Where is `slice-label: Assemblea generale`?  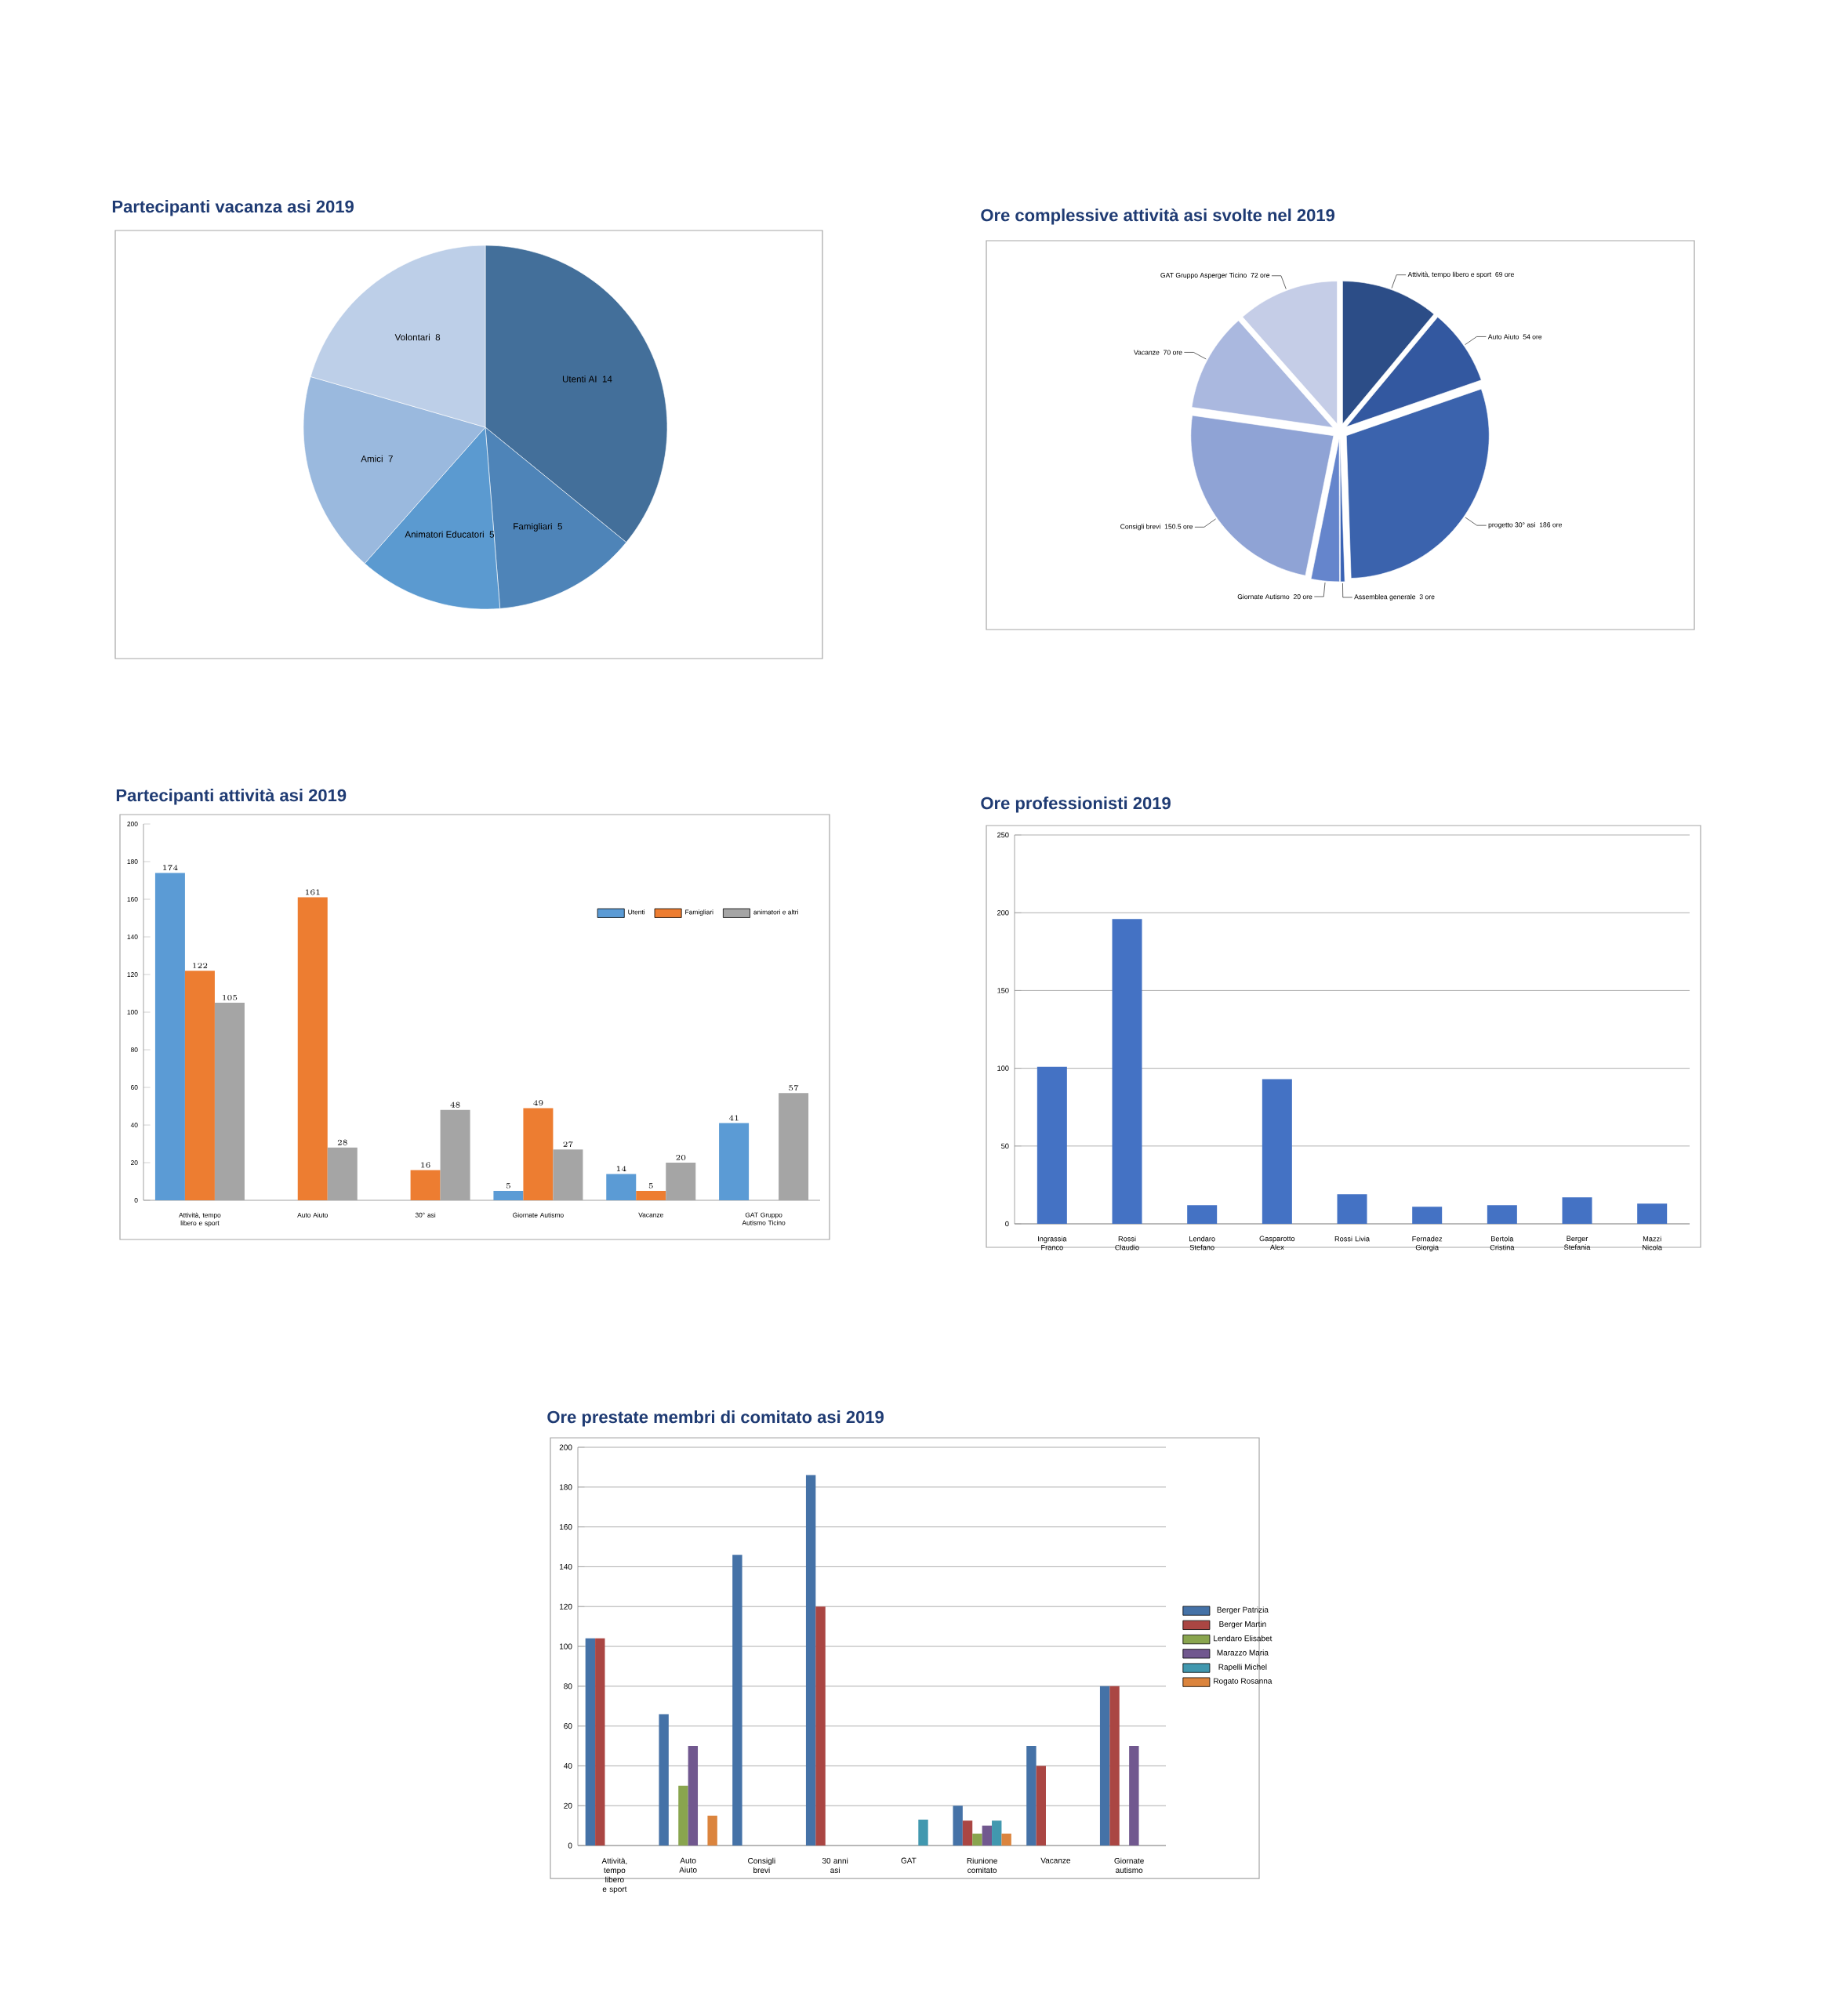
slice-label: Assemblea generale is located at coordinates (1385, 597).